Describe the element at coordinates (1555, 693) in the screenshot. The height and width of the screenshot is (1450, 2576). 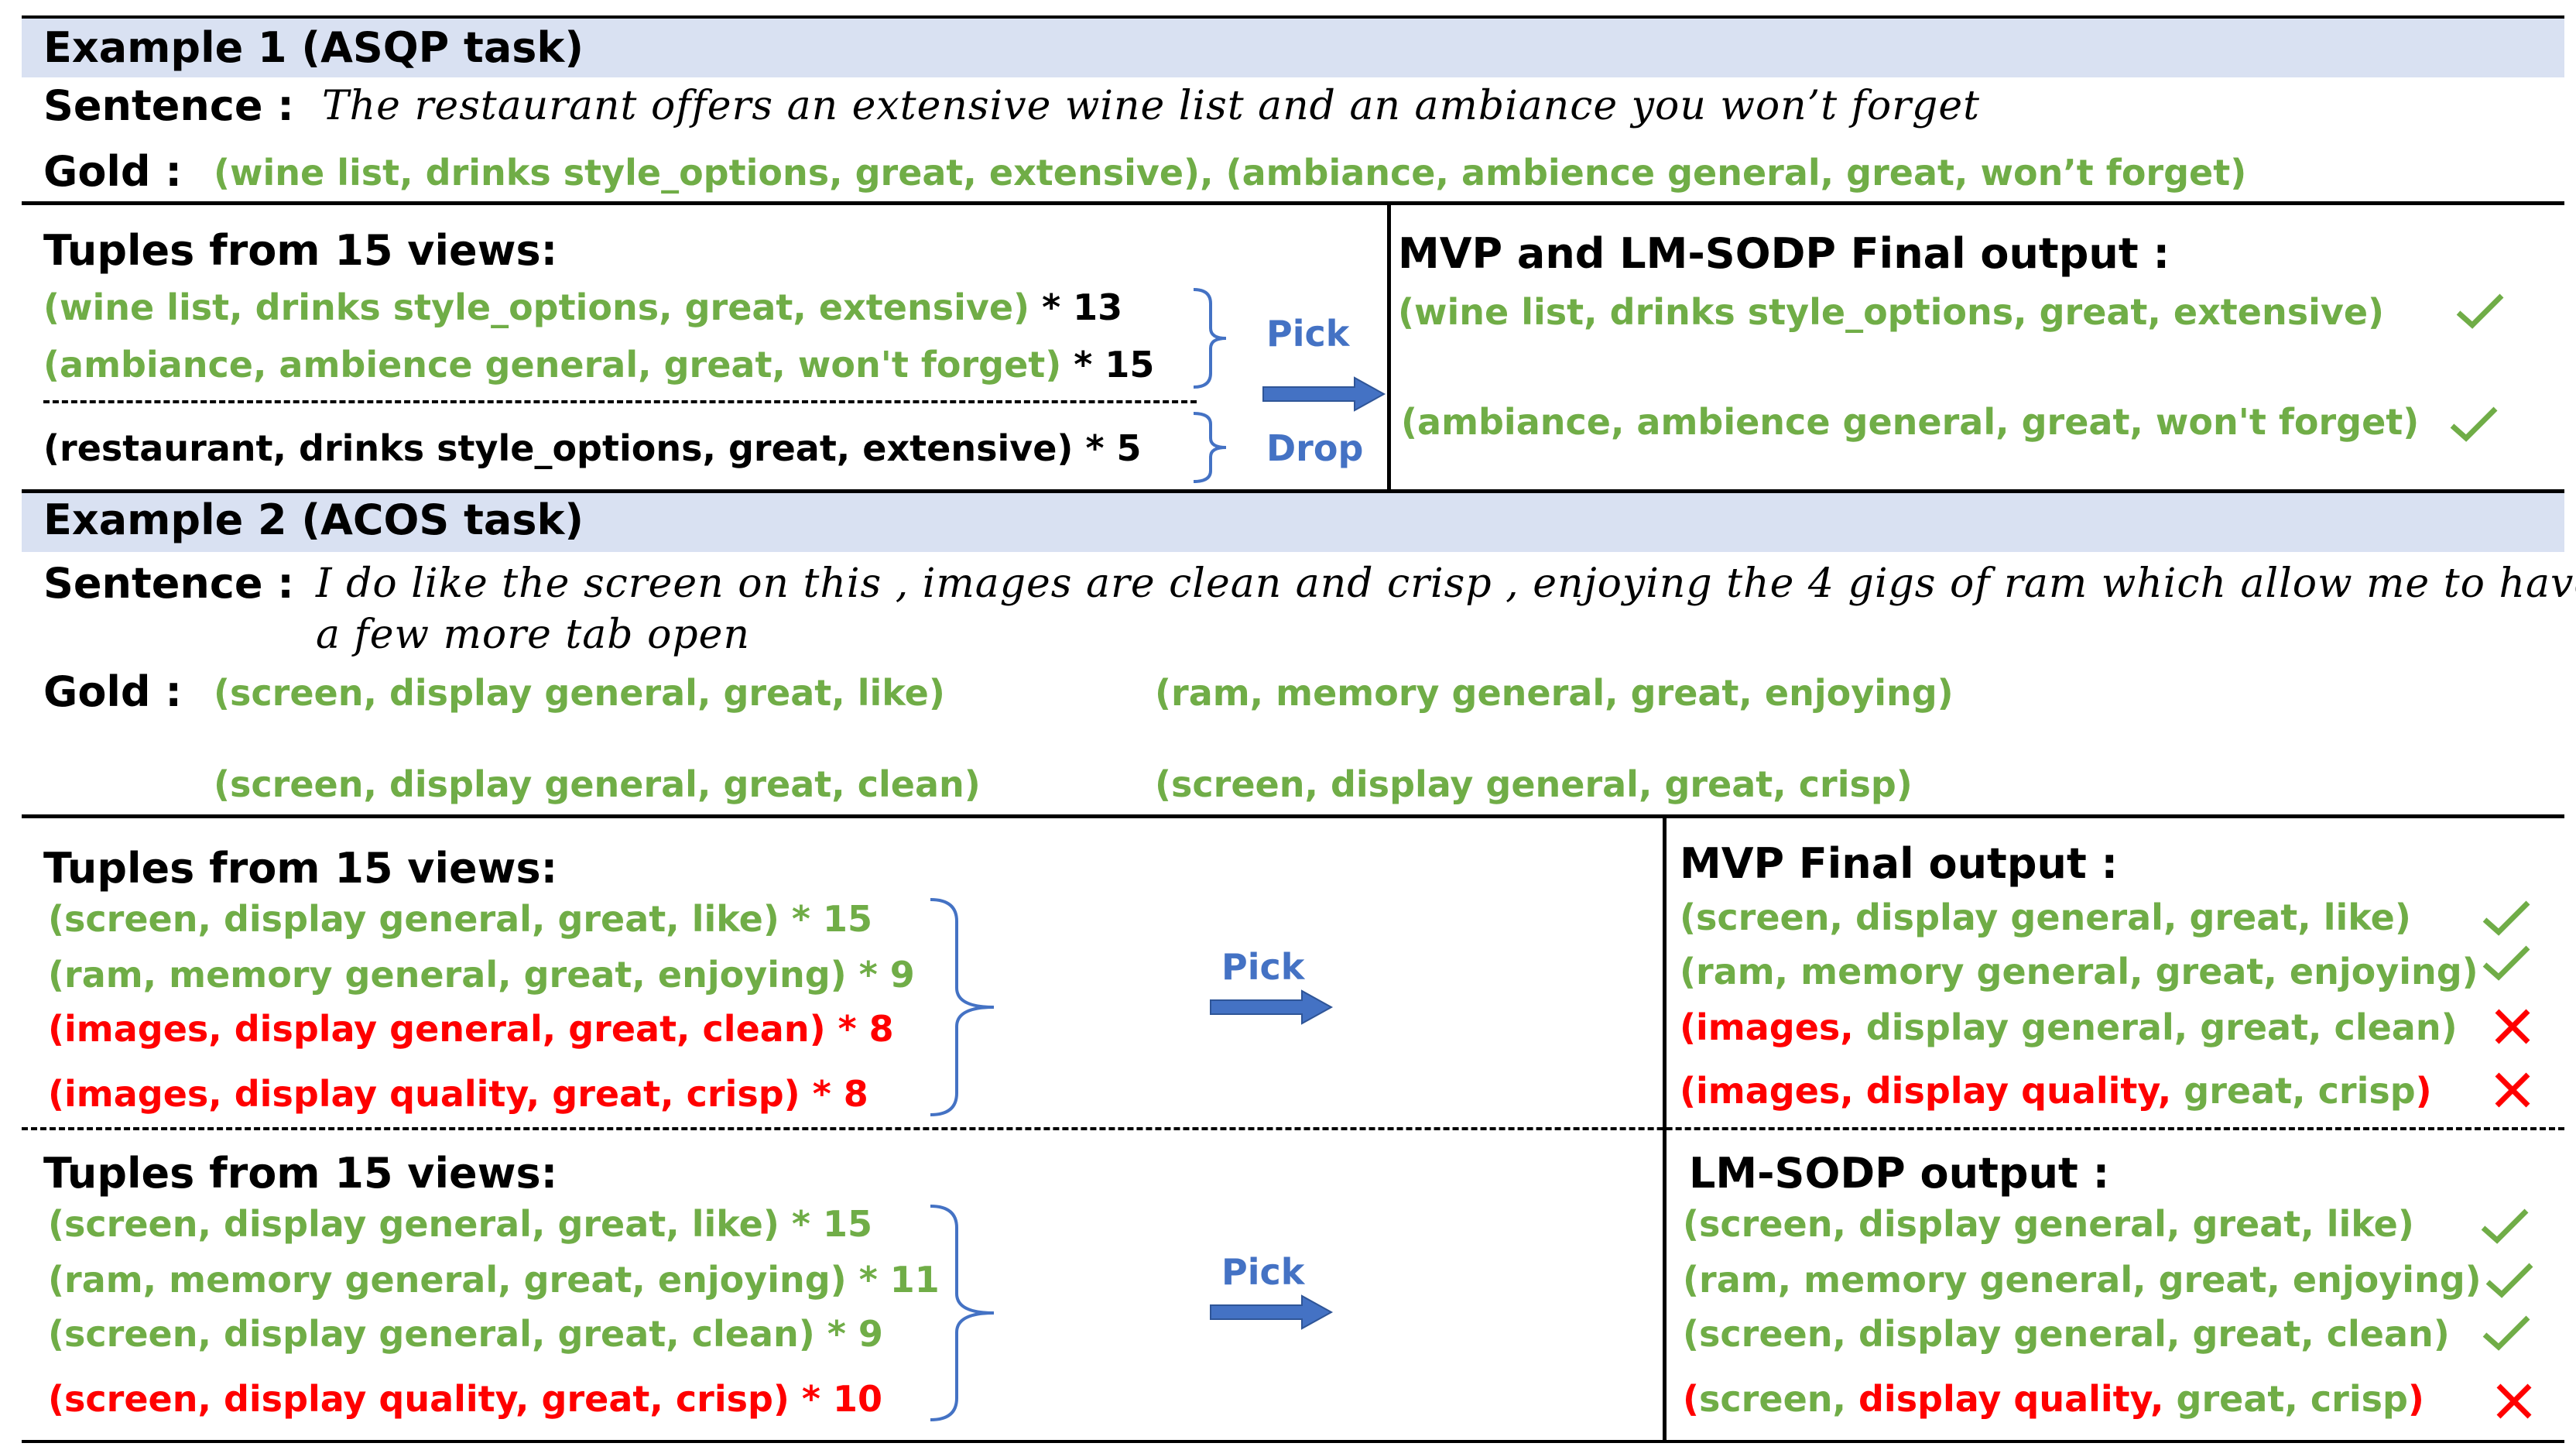
I see `gold-tuple: (ram, memory general, great, enjoying)` at that location.